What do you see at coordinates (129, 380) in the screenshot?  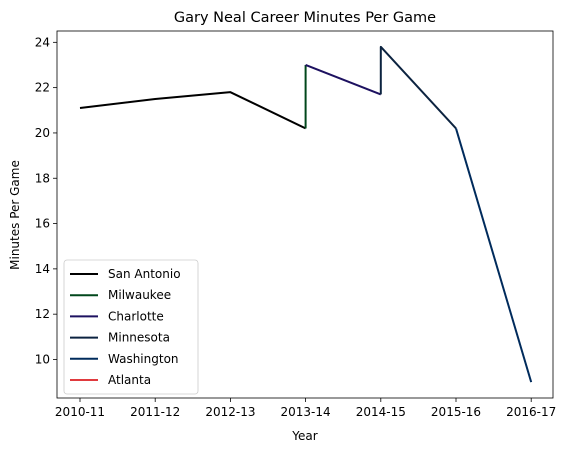 I see `legend-label: Atlanta` at bounding box center [129, 380].